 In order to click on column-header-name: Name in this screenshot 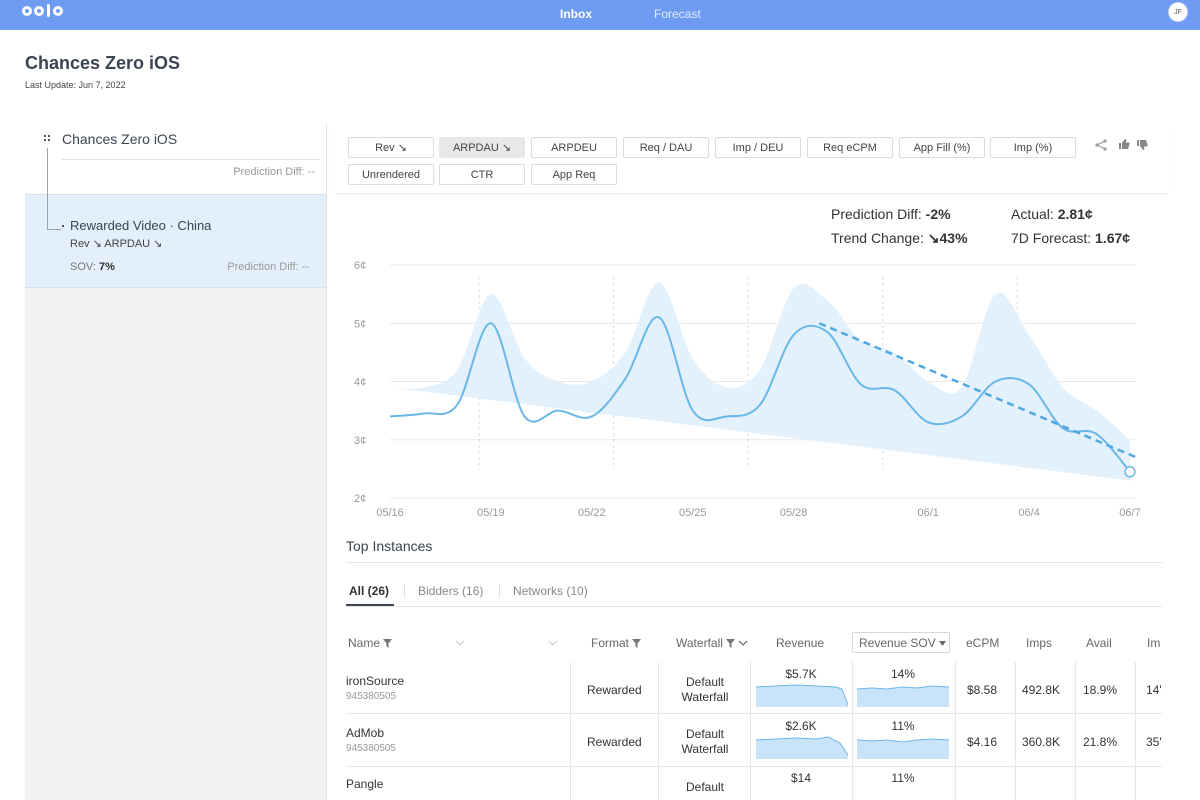, I will do `click(370, 643)`.